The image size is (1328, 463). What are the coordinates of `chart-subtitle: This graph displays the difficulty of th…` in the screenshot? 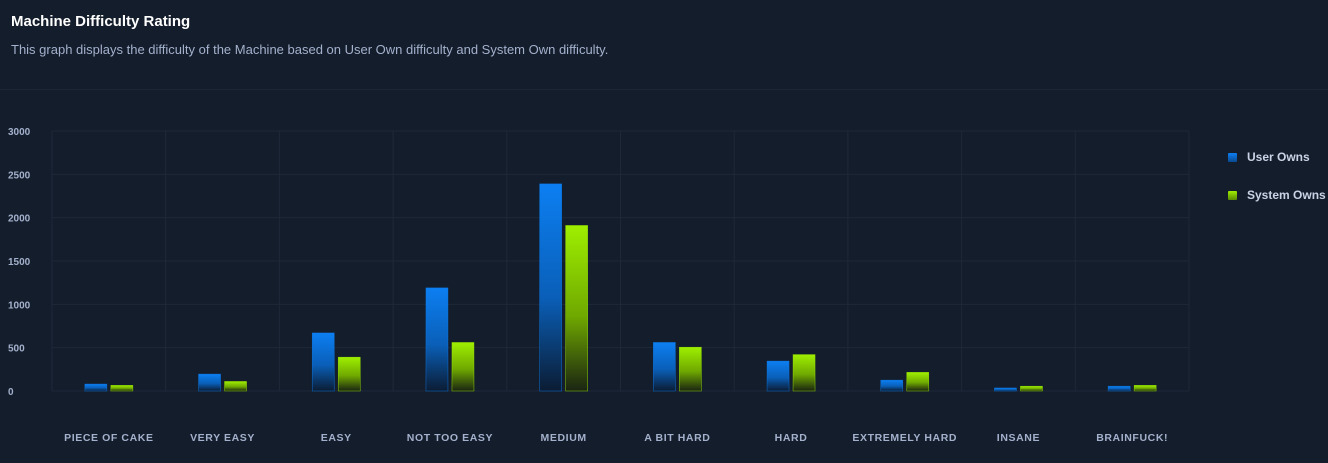 It's located at (310, 49).